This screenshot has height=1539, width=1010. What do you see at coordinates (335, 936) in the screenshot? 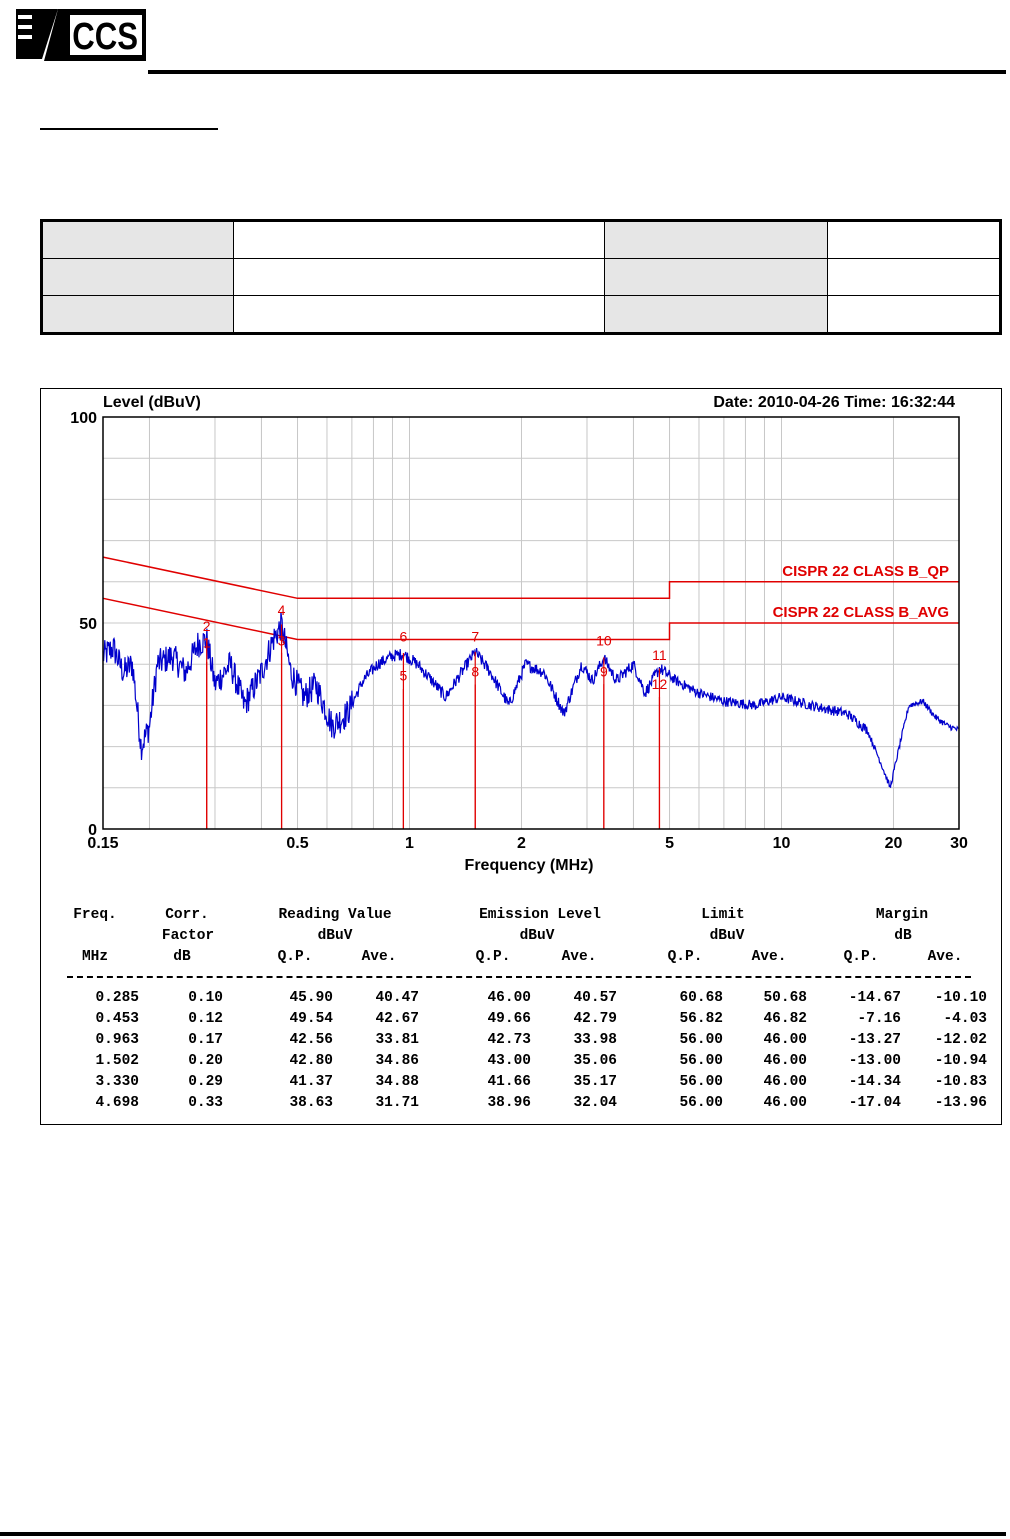
I see `header-reading-unit: dBuV` at bounding box center [335, 936].